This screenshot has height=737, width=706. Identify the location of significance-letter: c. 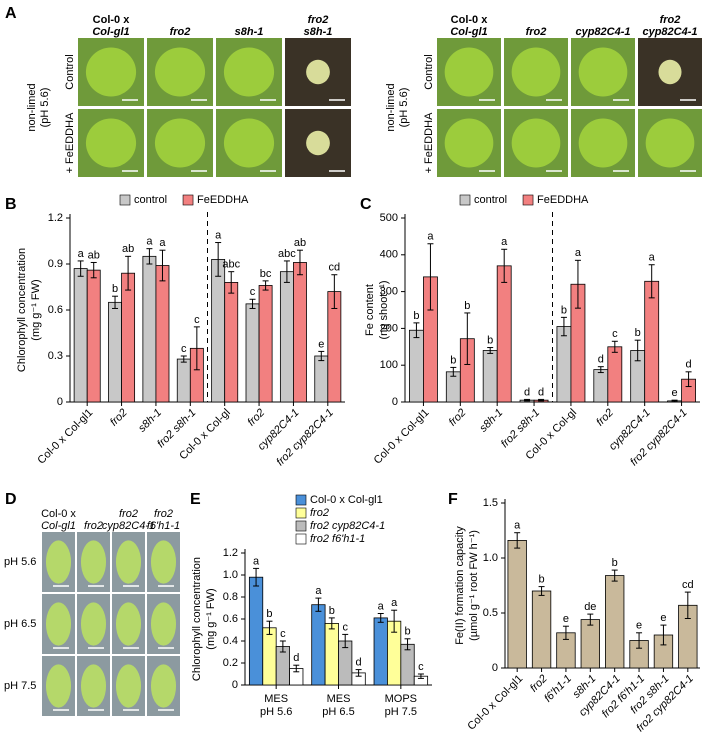
(184, 349).